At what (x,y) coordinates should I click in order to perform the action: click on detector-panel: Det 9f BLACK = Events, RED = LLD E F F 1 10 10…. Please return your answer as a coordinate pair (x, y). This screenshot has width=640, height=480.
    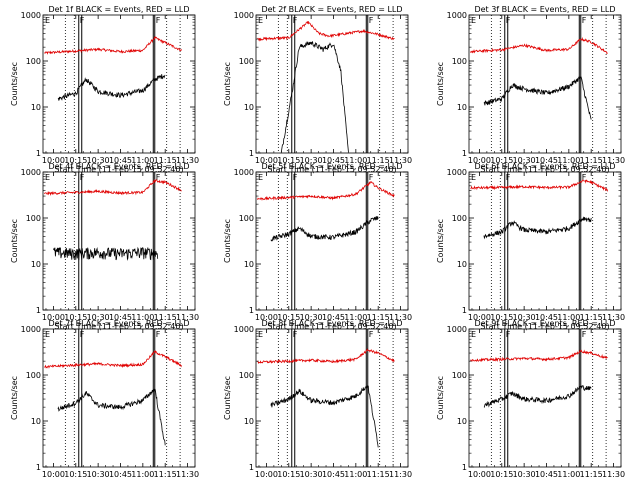
    Looking at the image, I should click on (530, 399).